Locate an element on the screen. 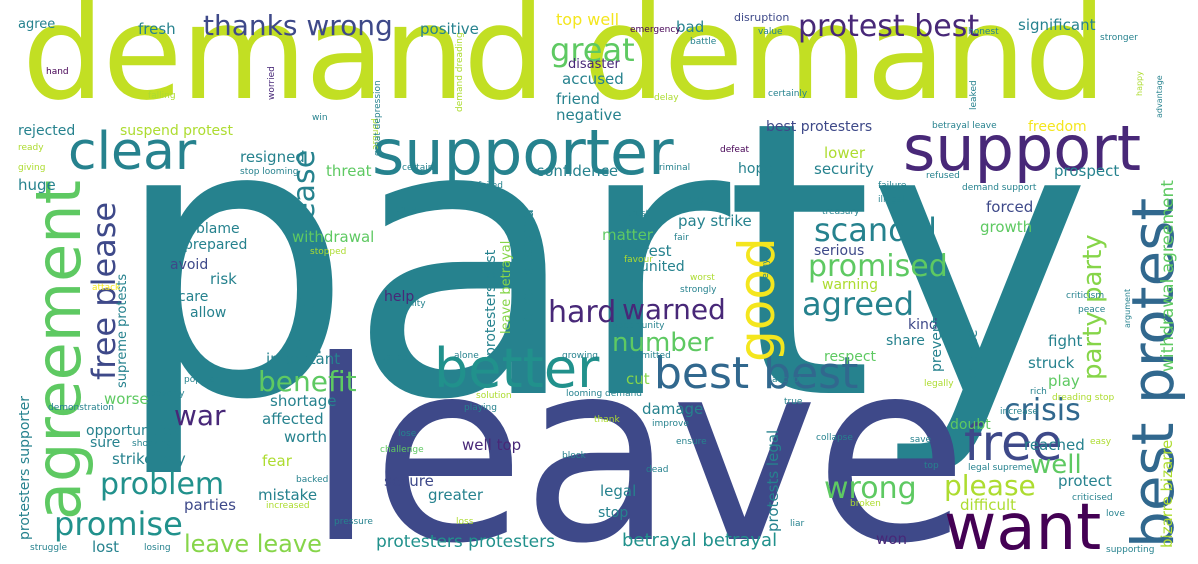 This screenshot has height=564, width=1198. word-won: won is located at coordinates (891, 539).